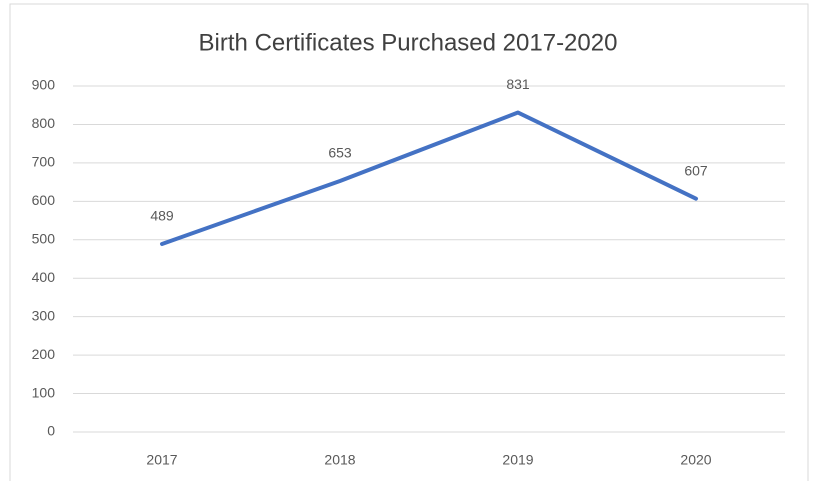 The height and width of the screenshot is (481, 814). Describe the element at coordinates (518, 84) in the screenshot. I see `data-label: 831` at that location.